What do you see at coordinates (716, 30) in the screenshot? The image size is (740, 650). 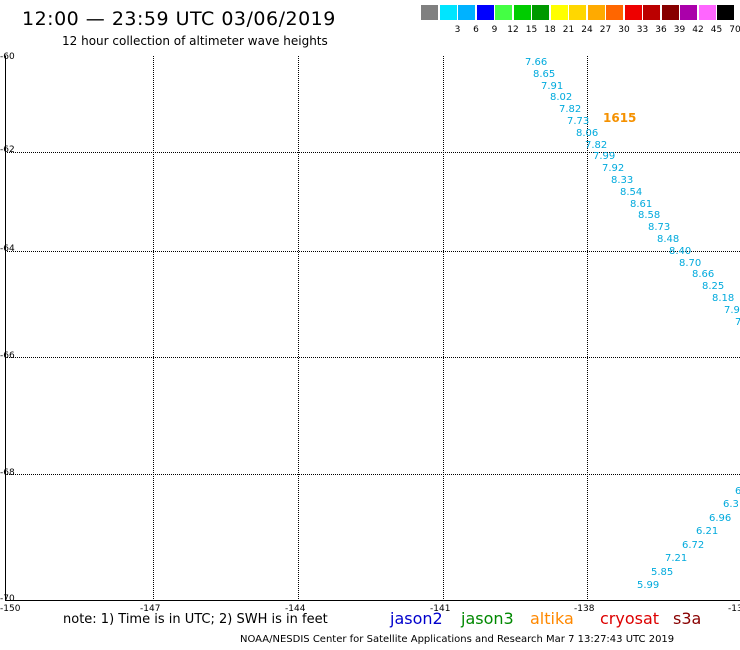 I see `scale-label: 45` at bounding box center [716, 30].